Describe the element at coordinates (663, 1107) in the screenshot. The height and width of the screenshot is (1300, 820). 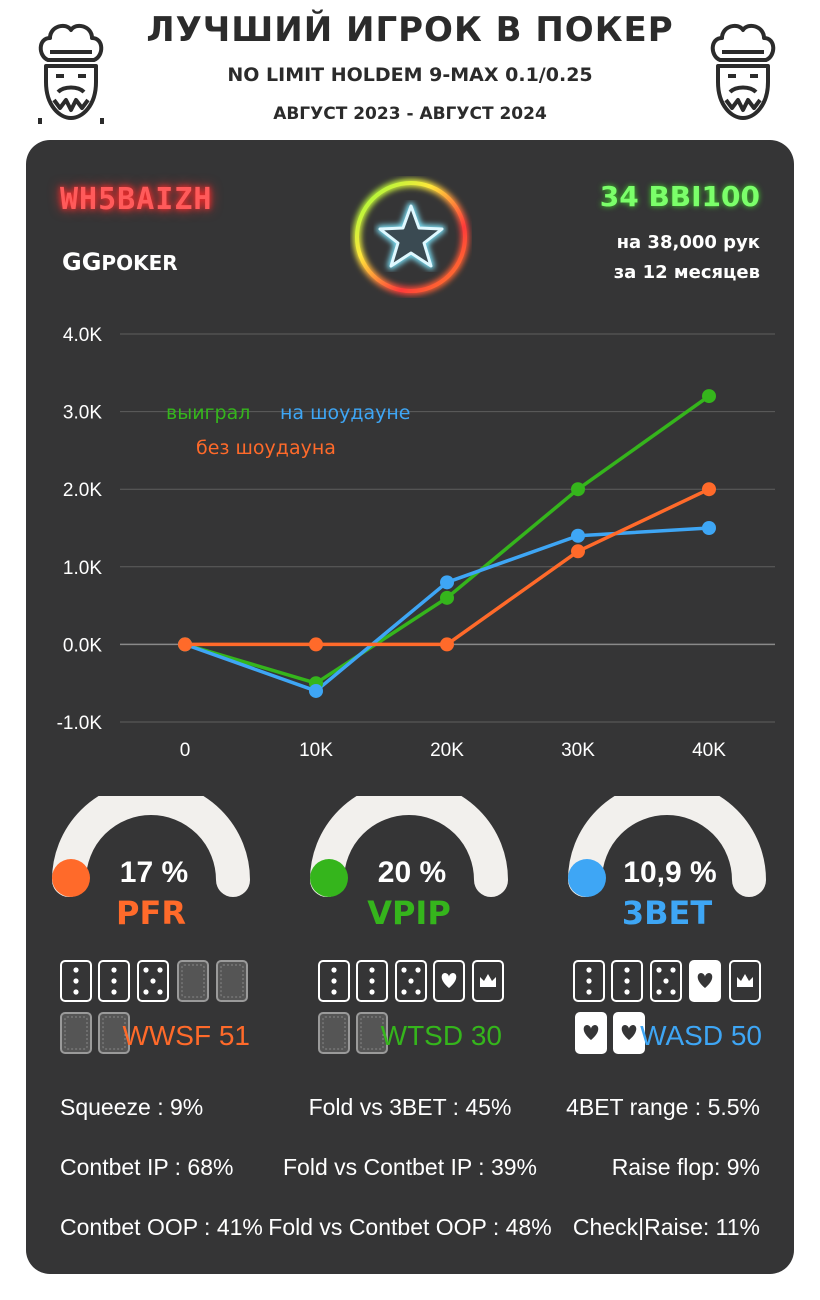
I see `stat-4bet-range: 4BET range : 5.5%` at that location.